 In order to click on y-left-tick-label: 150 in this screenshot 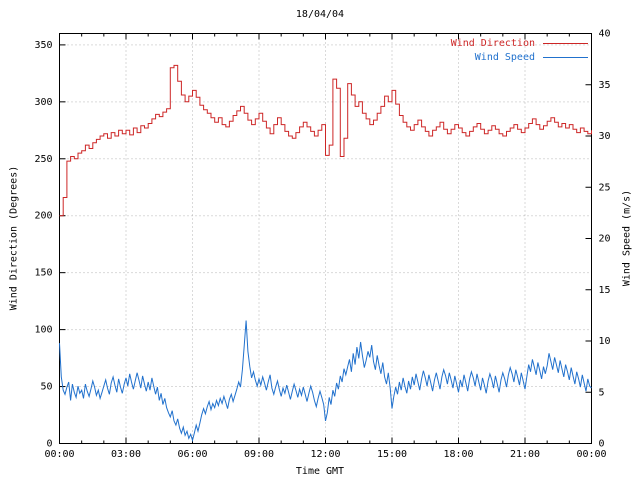, I will do `click(43, 273)`.